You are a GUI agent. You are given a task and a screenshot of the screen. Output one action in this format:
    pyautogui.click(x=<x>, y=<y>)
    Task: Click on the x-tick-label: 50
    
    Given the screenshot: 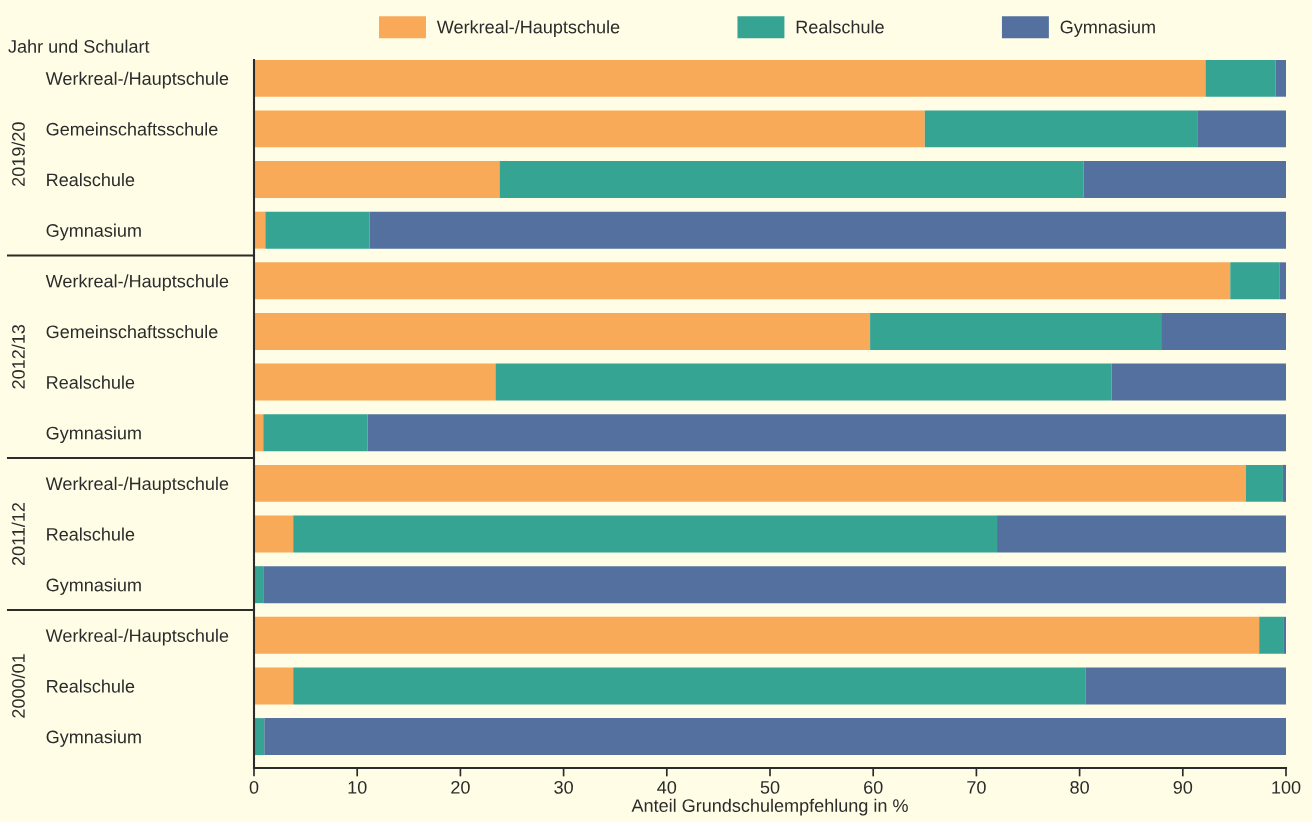 What is the action you would take?
    pyautogui.click(x=770, y=787)
    